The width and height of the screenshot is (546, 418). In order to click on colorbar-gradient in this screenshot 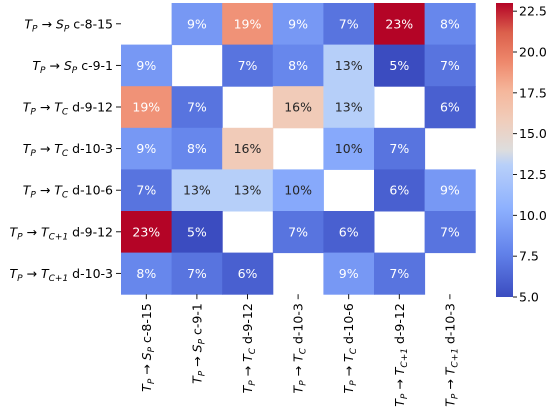, I will do `click(504, 150)`.